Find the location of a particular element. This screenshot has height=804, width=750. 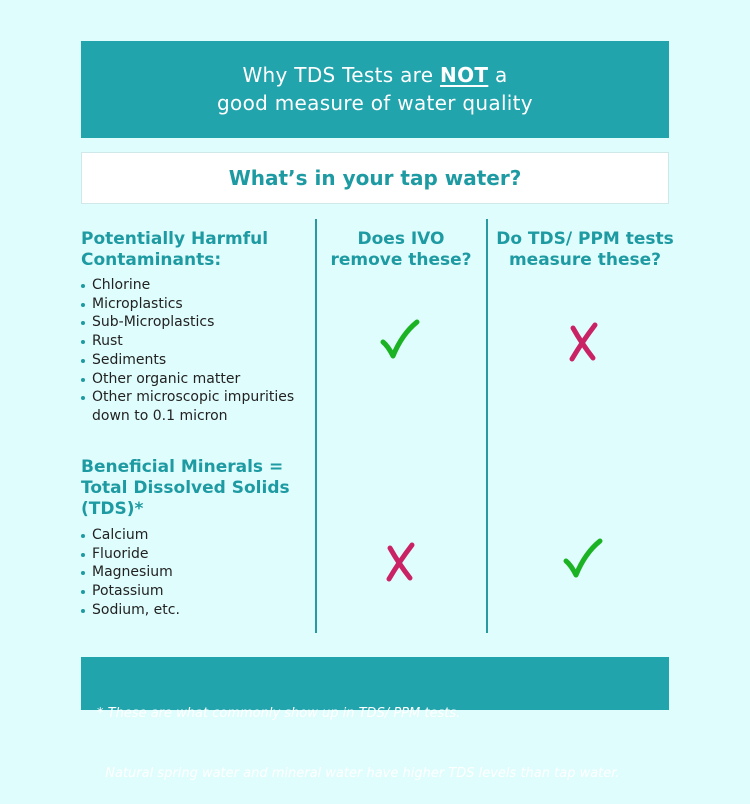

header-emphasis-not: NOT is located at coordinates (464, 75).